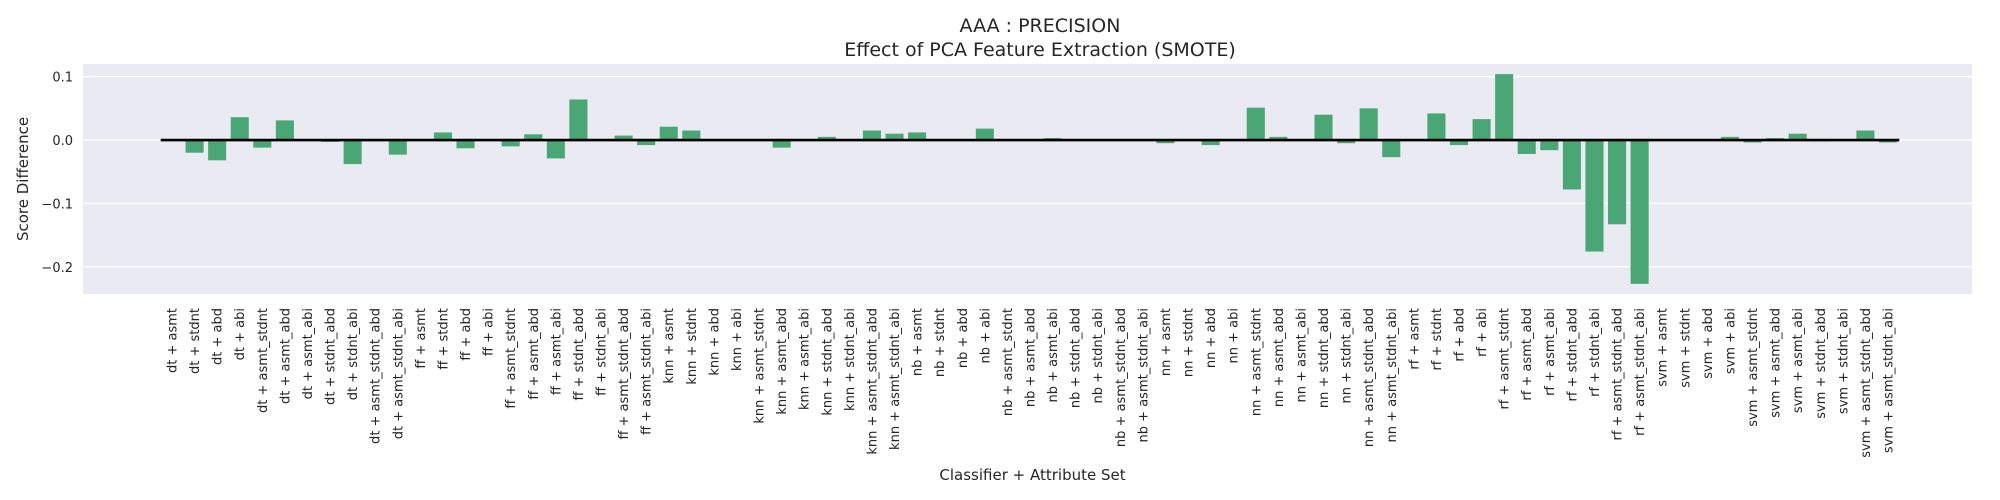  I want to click on x-tick-label: nb + asmt, so click(918, 342).